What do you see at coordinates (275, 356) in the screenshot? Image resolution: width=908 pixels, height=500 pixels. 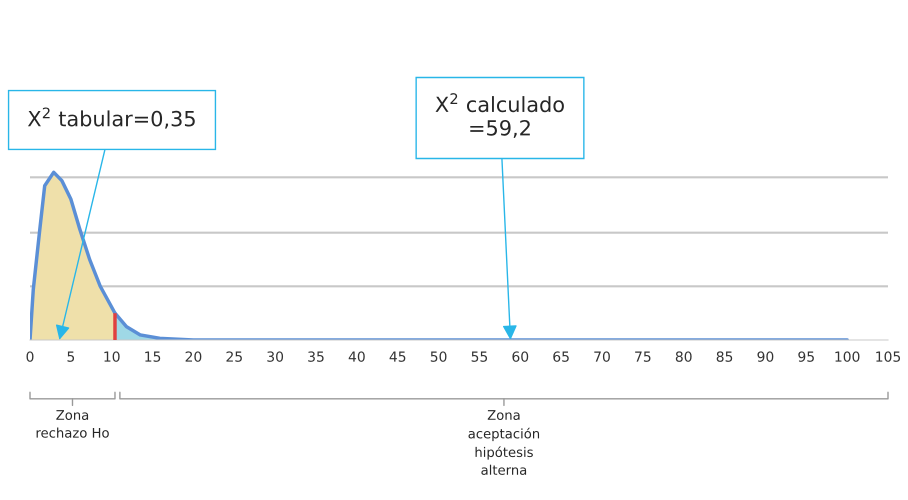 I see `x-tick-label: 30` at bounding box center [275, 356].